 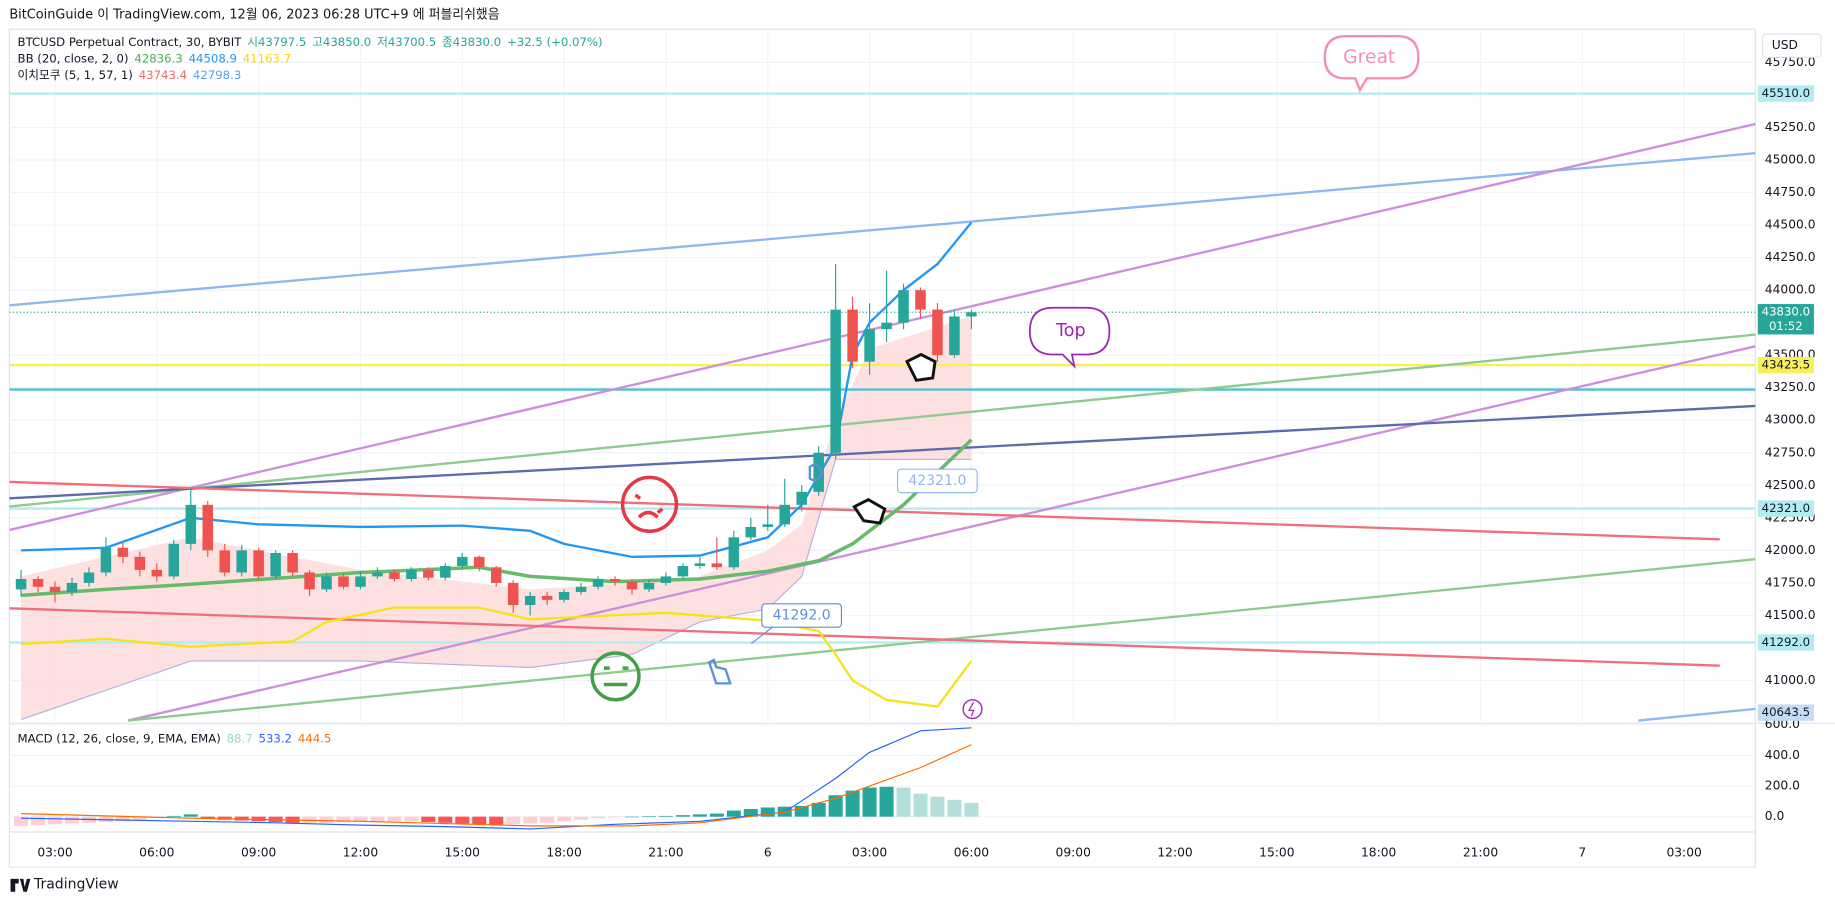 I want to click on x-tick-label: 6, so click(x=768, y=853).